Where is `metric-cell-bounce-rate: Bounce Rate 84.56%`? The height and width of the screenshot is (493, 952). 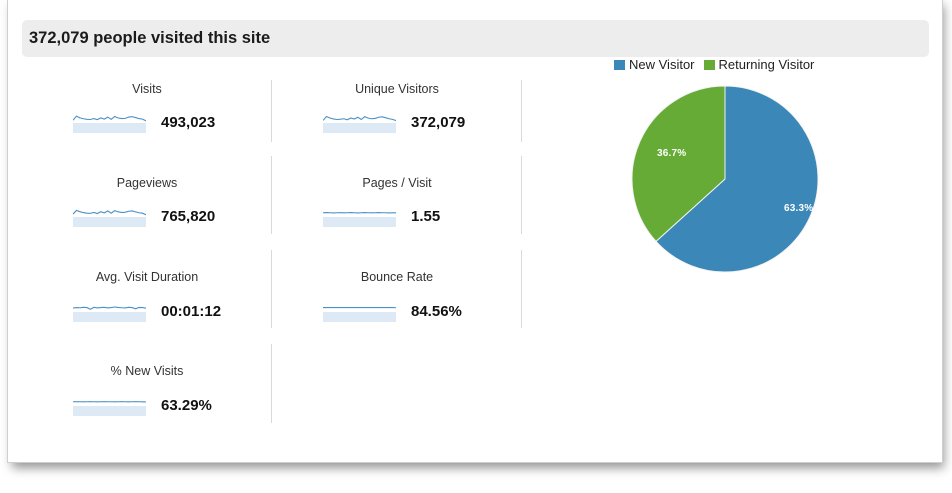
metric-cell-bounce-rate: Bounce Rate 84.56% is located at coordinates (397, 289).